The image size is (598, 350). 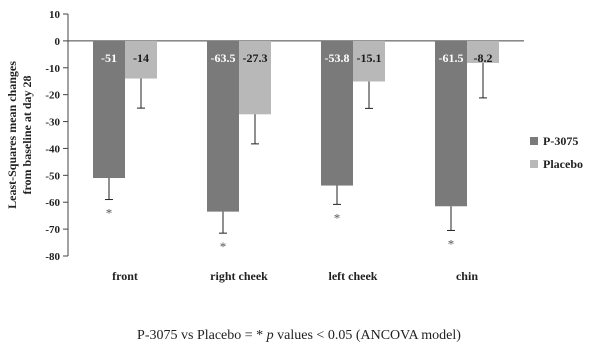 I want to click on legend-label: P-3075, so click(x=560, y=141).